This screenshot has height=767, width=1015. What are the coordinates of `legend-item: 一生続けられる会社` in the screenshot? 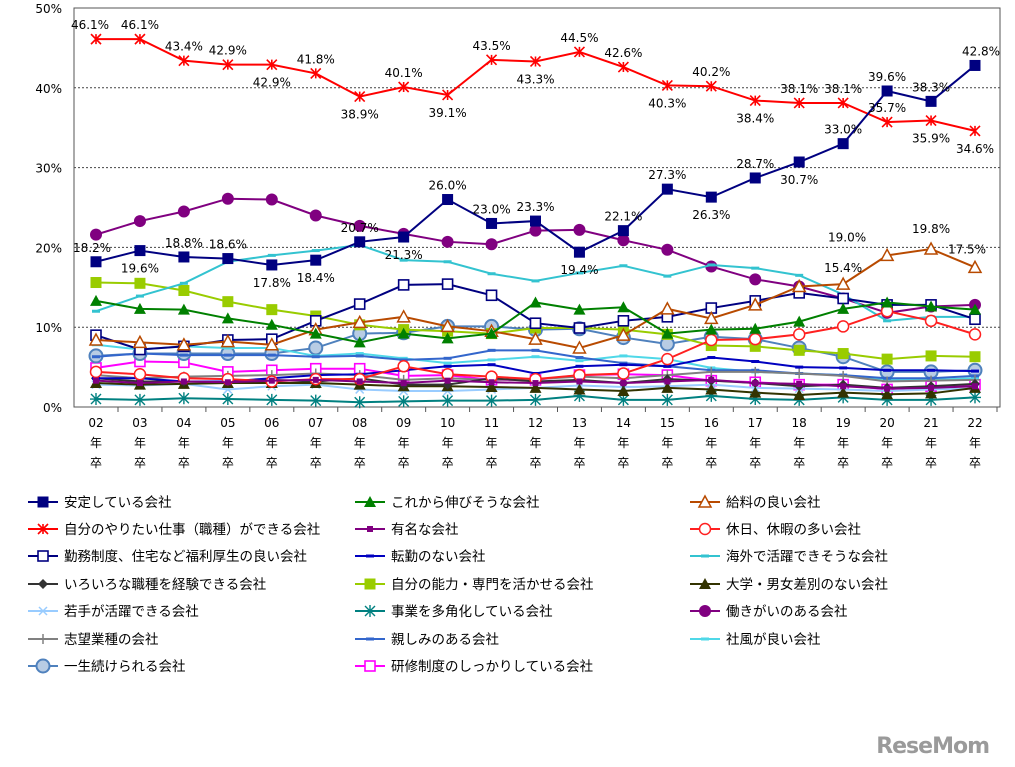 It's located at (107, 666).